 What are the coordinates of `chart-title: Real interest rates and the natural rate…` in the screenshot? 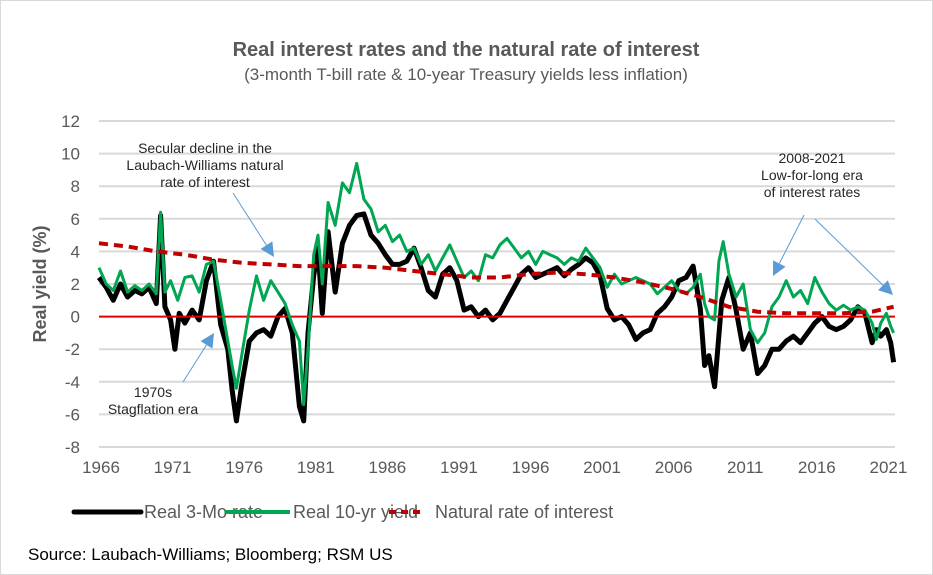 It's located at (466, 50).